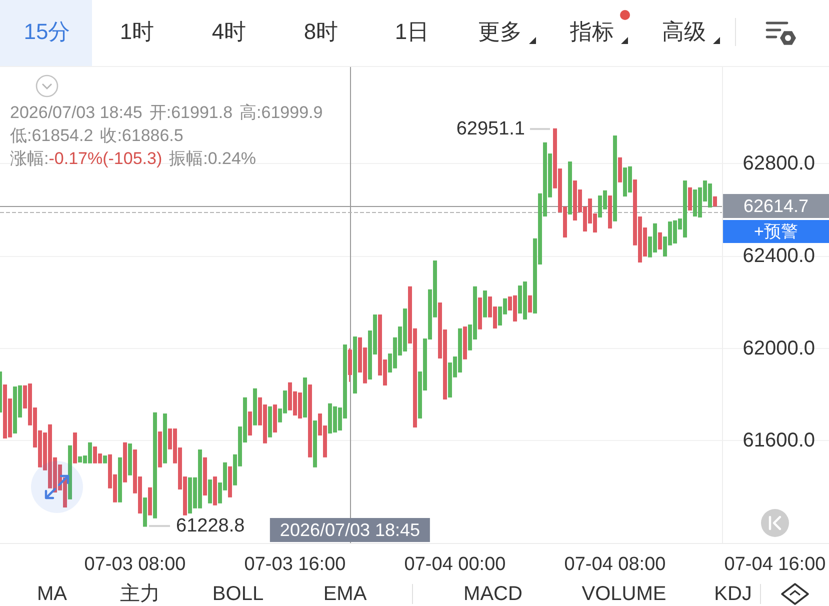 The height and width of the screenshot is (606, 829). What do you see at coordinates (47, 31) in the screenshot?
I see `text: 15分` at bounding box center [47, 31].